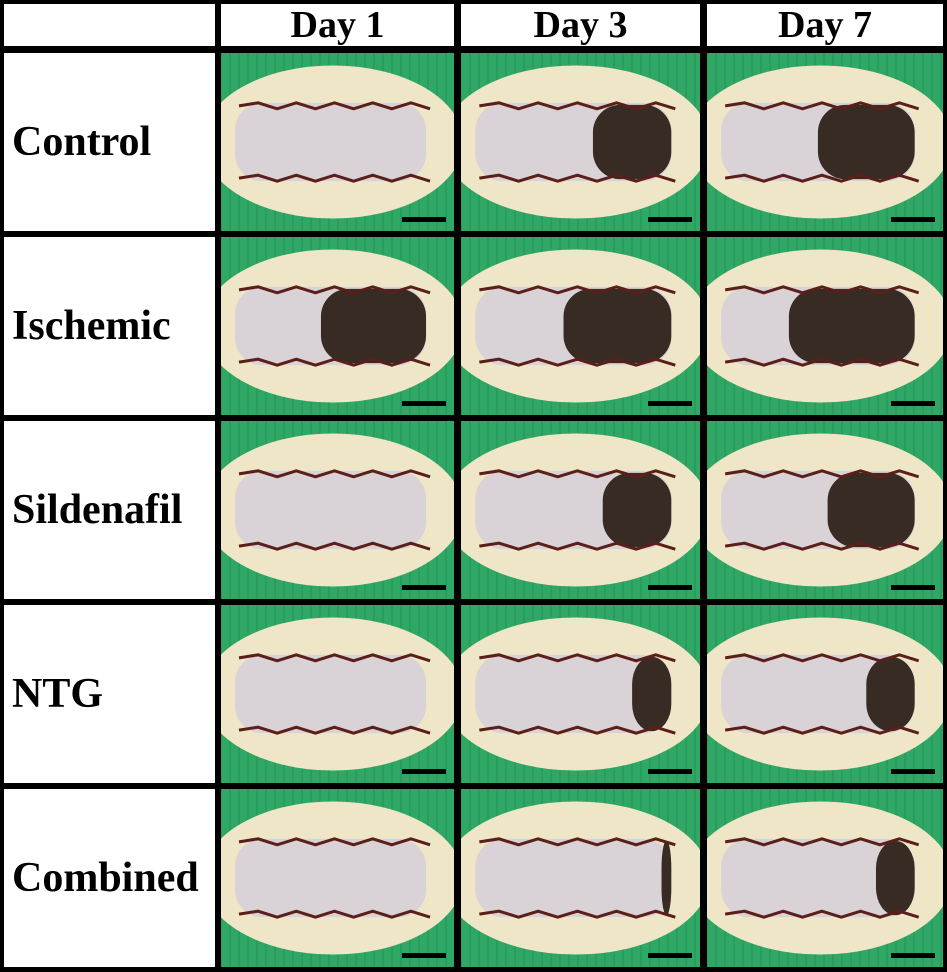  Describe the element at coordinates (825, 25) in the screenshot. I see `column-header-day-7: Day 7` at that location.